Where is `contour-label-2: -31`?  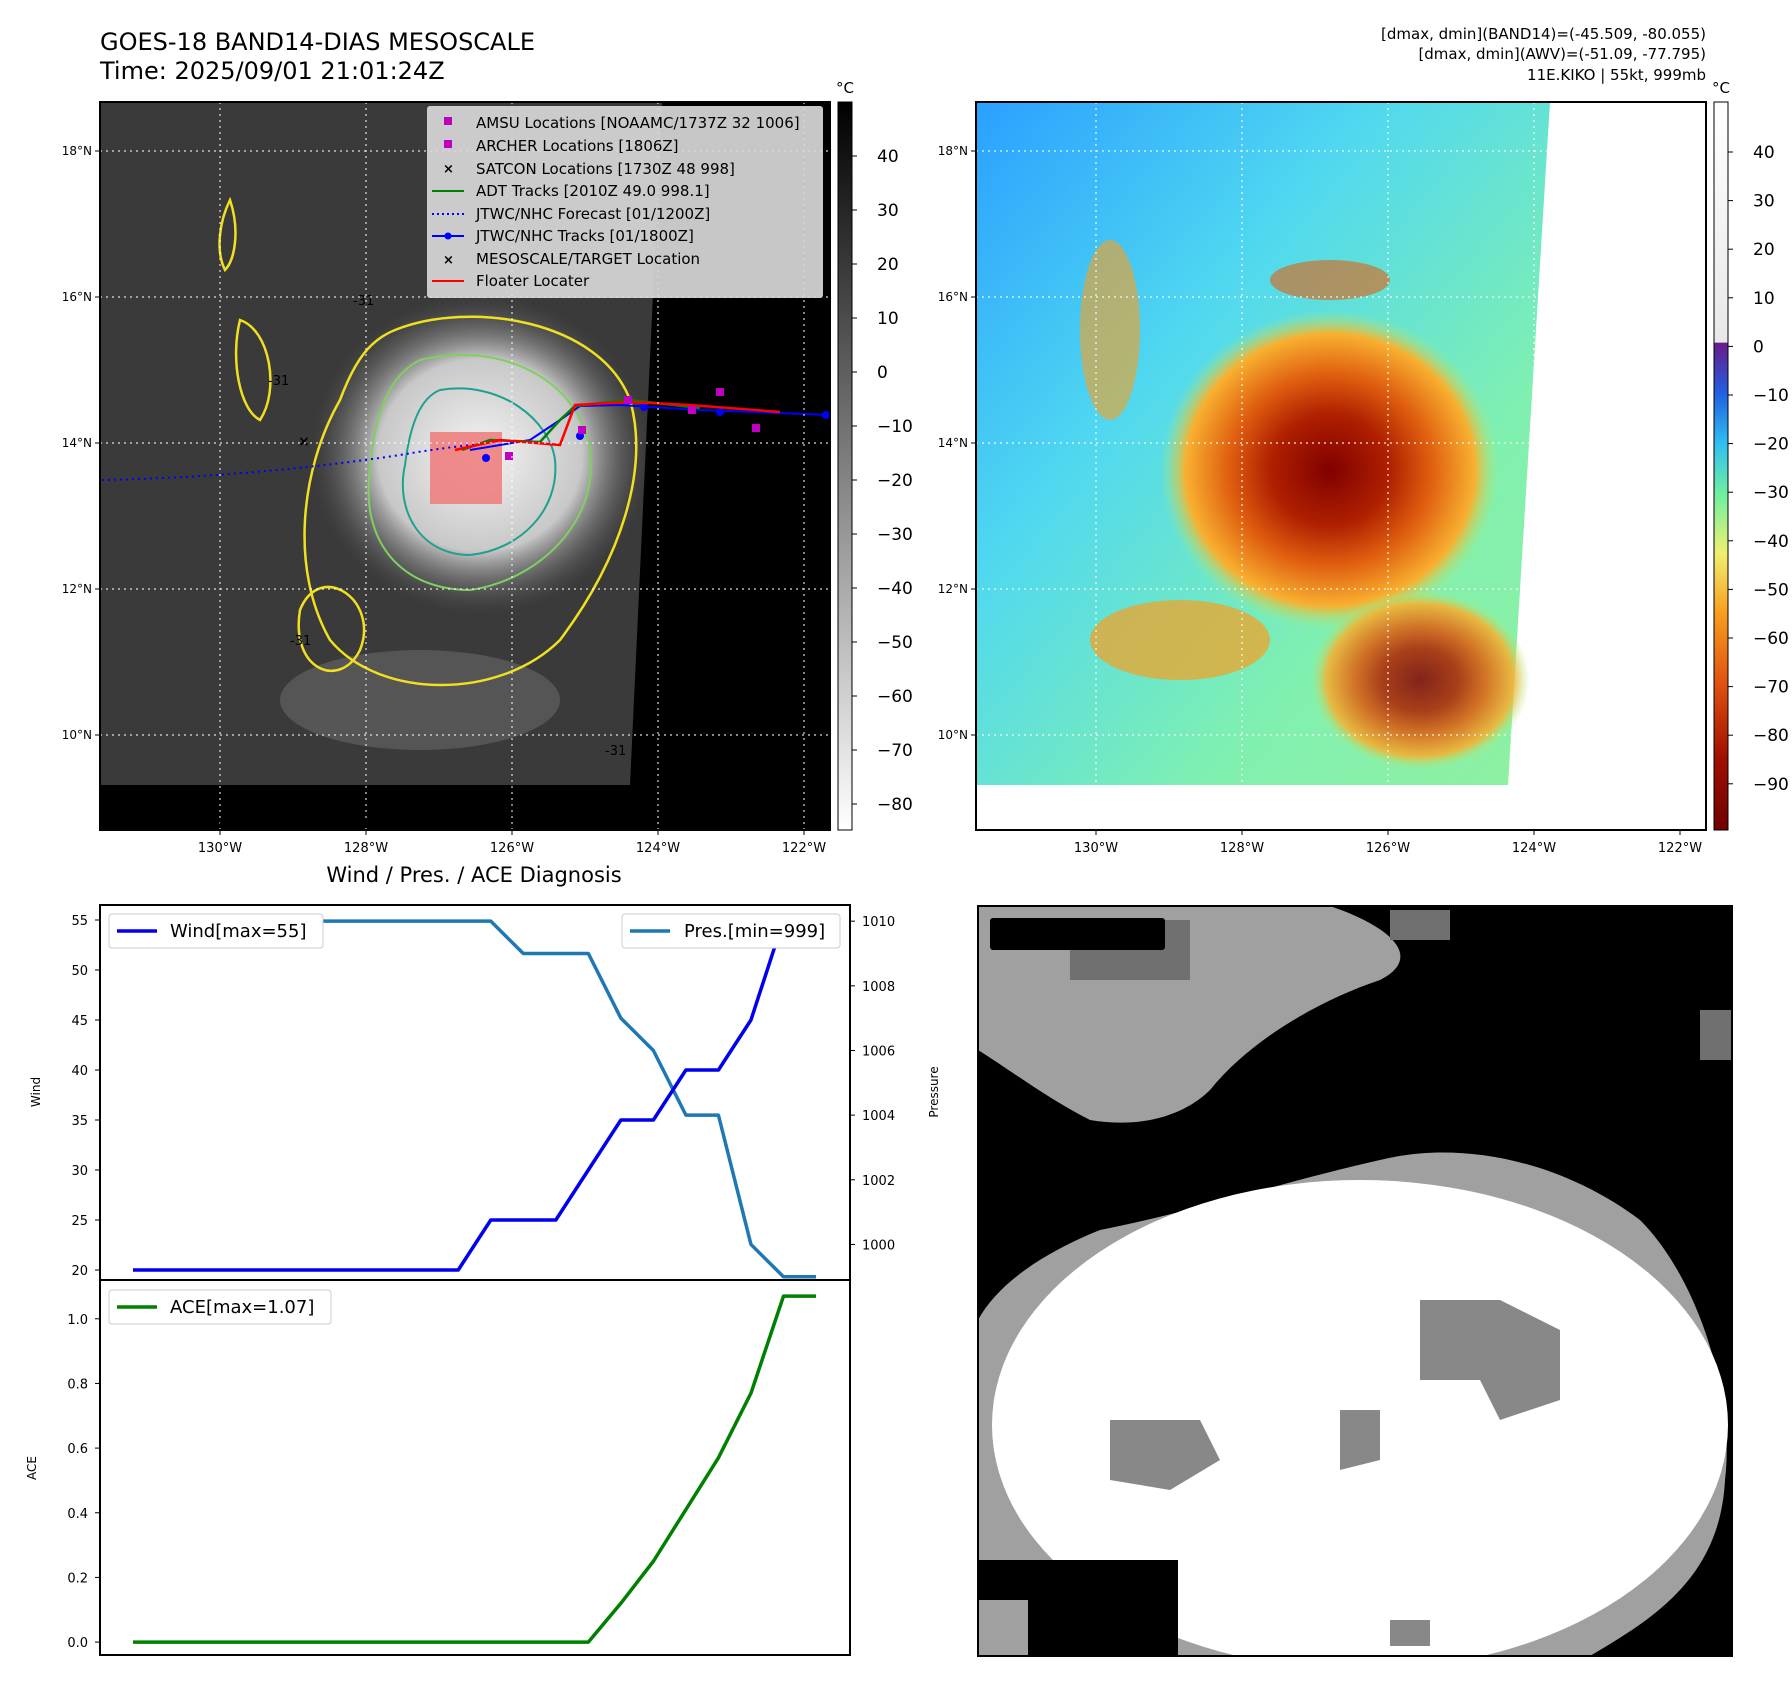
contour-label-2: -31 is located at coordinates (278, 381).